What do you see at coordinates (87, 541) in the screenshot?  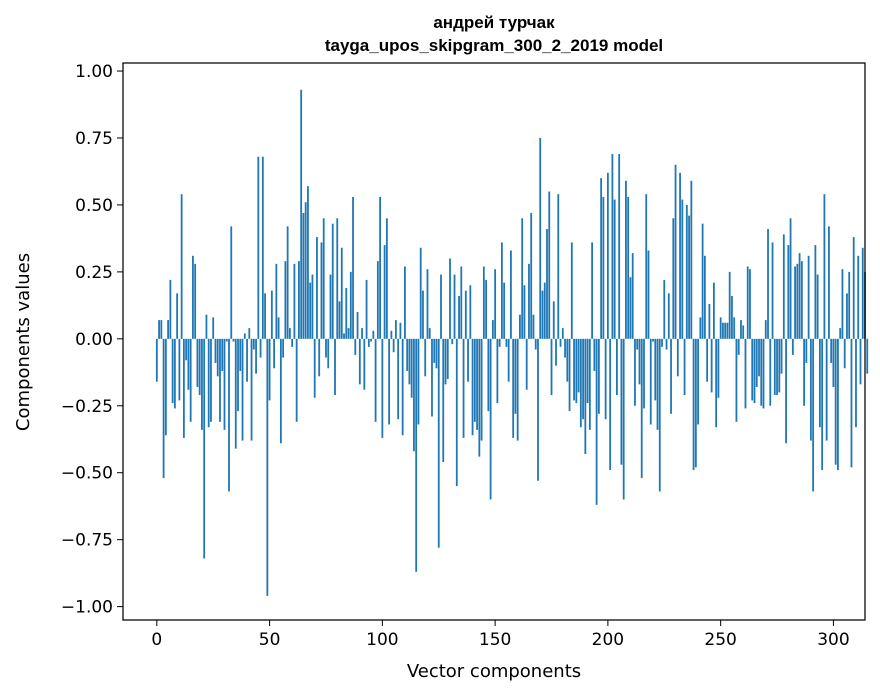 I see `y-tick-label: −0.75` at bounding box center [87, 541].